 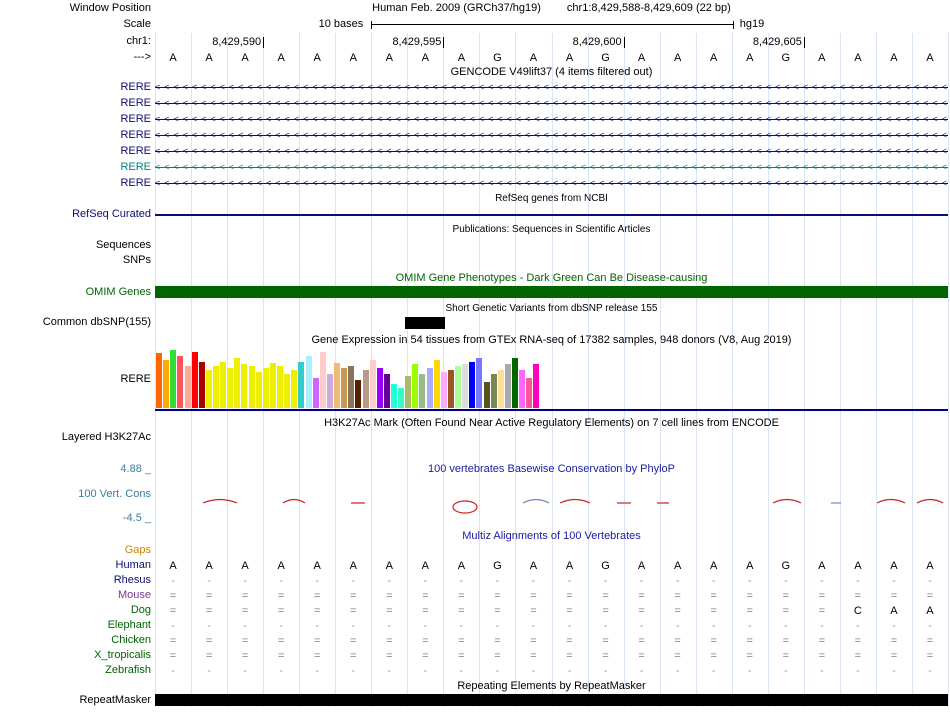 What do you see at coordinates (133, 565) in the screenshot?
I see `multiz-species-label: Human` at bounding box center [133, 565].